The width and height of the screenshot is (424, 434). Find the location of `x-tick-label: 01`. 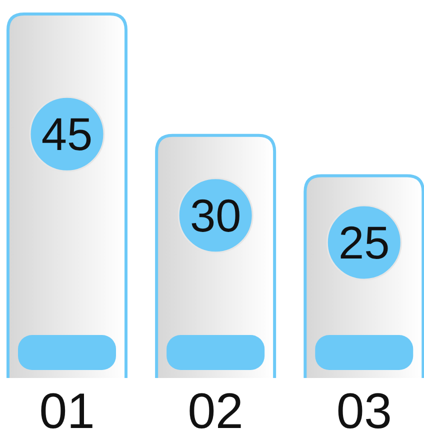

x-tick-label: 01 is located at coordinates (67, 408).